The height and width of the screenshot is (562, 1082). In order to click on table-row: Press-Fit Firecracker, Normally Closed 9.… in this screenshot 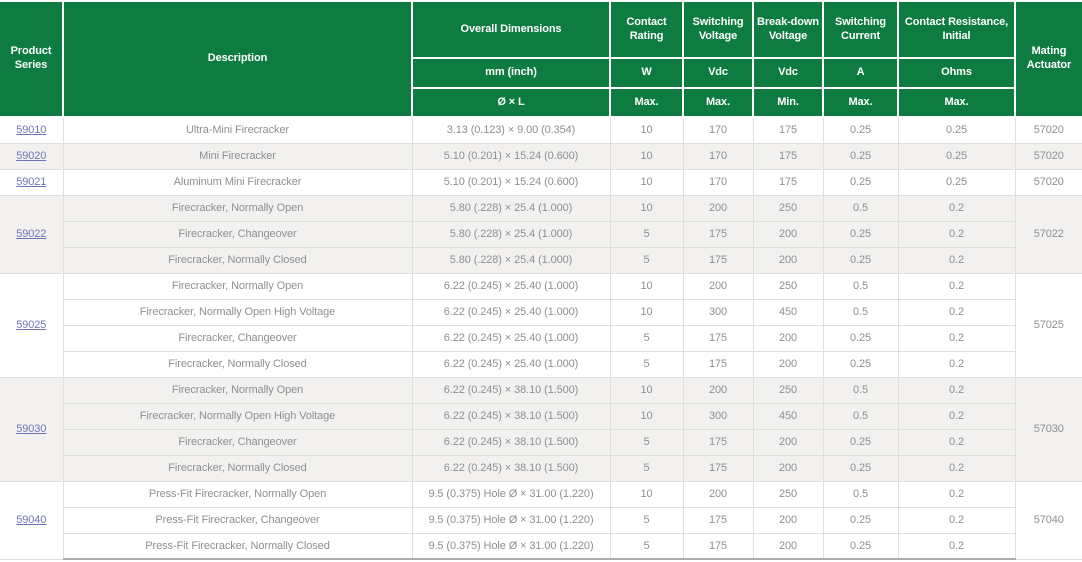, I will do `click(541, 546)`.